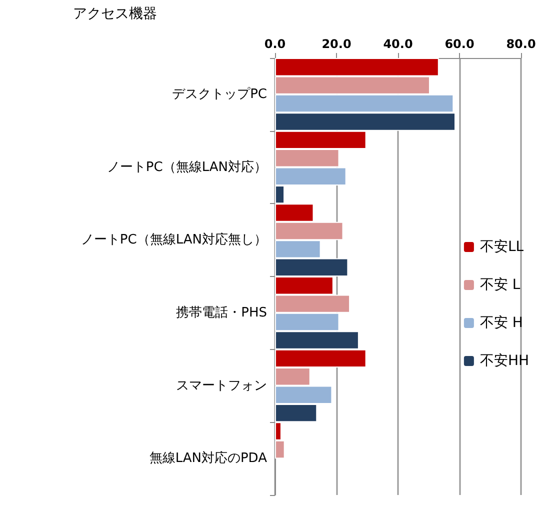 This screenshot has height=505, width=542. Describe the element at coordinates (500, 285) in the screenshot. I see `legend-label: 不安 L` at that location.